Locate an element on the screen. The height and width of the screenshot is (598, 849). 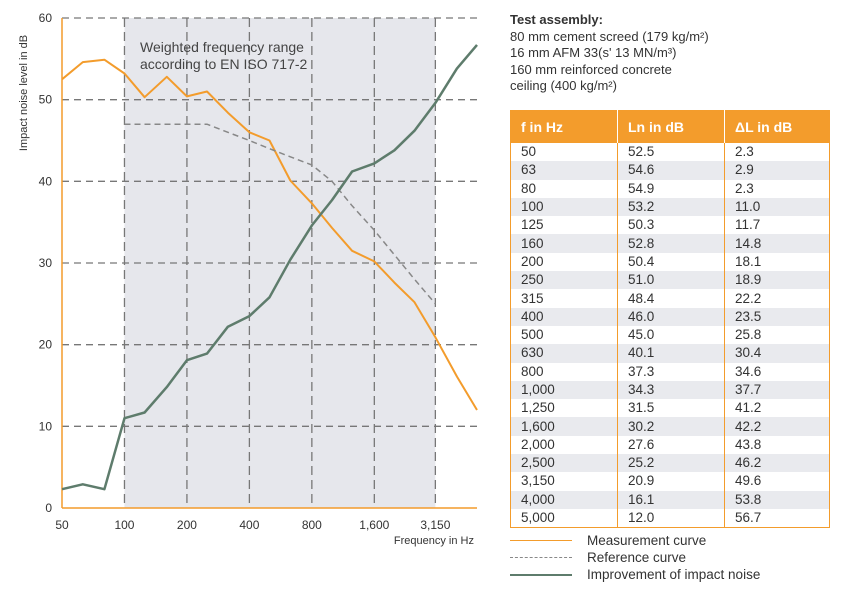
x-tick-label: 400 is located at coordinates (249, 525).